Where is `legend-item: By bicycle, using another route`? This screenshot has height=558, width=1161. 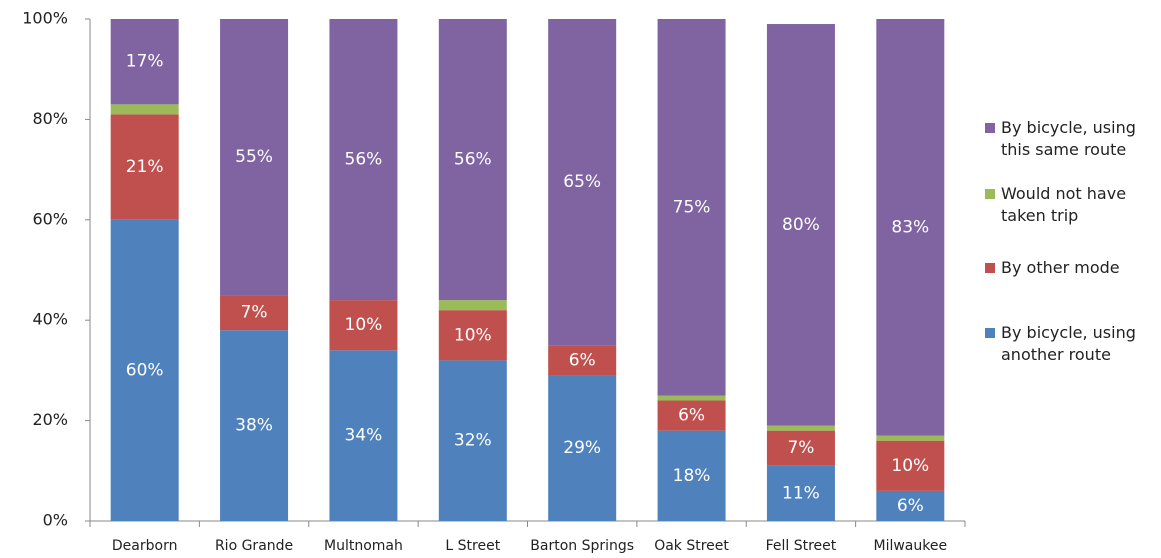
legend-item: By bicycle, using another route is located at coordinates (1072, 344).